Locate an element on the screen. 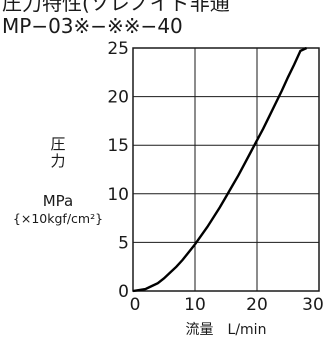 The height and width of the screenshot is (340, 329). x-axis-label: 流量 L/min is located at coordinates (226, 330).